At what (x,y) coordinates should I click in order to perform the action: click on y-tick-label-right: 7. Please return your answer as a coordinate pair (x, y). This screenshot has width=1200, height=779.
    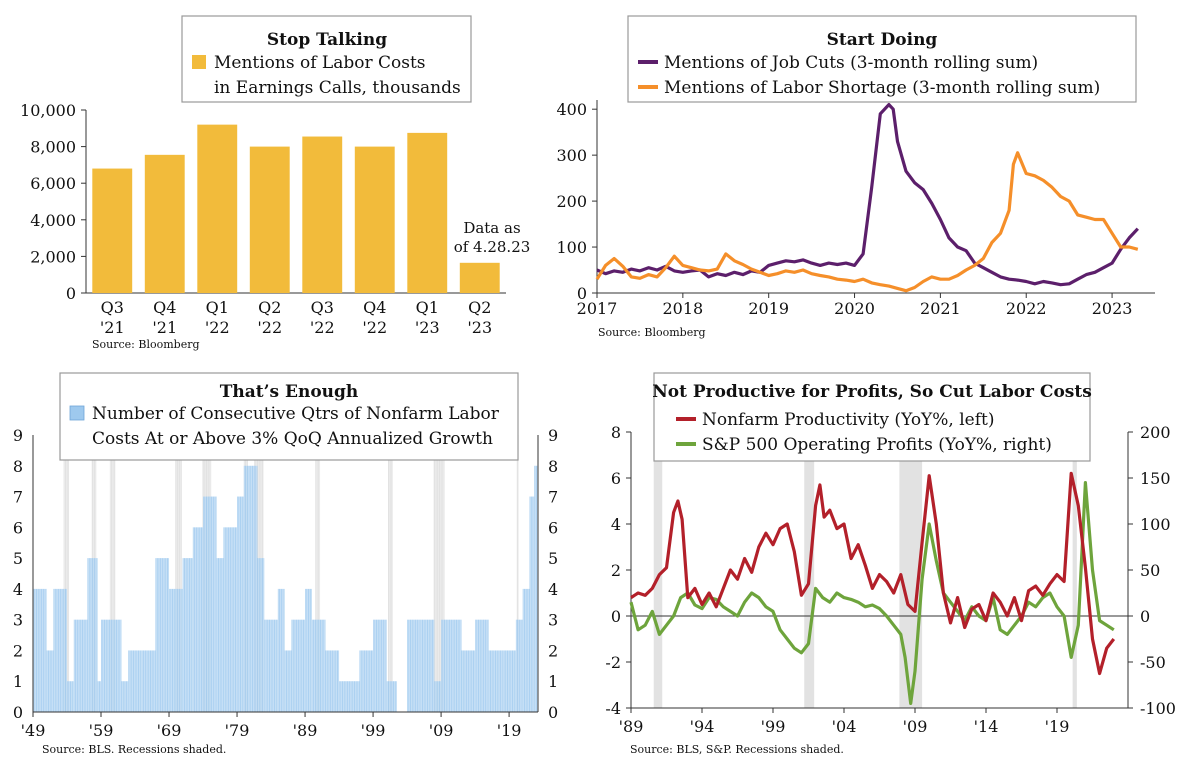
    Looking at the image, I should click on (553, 497).